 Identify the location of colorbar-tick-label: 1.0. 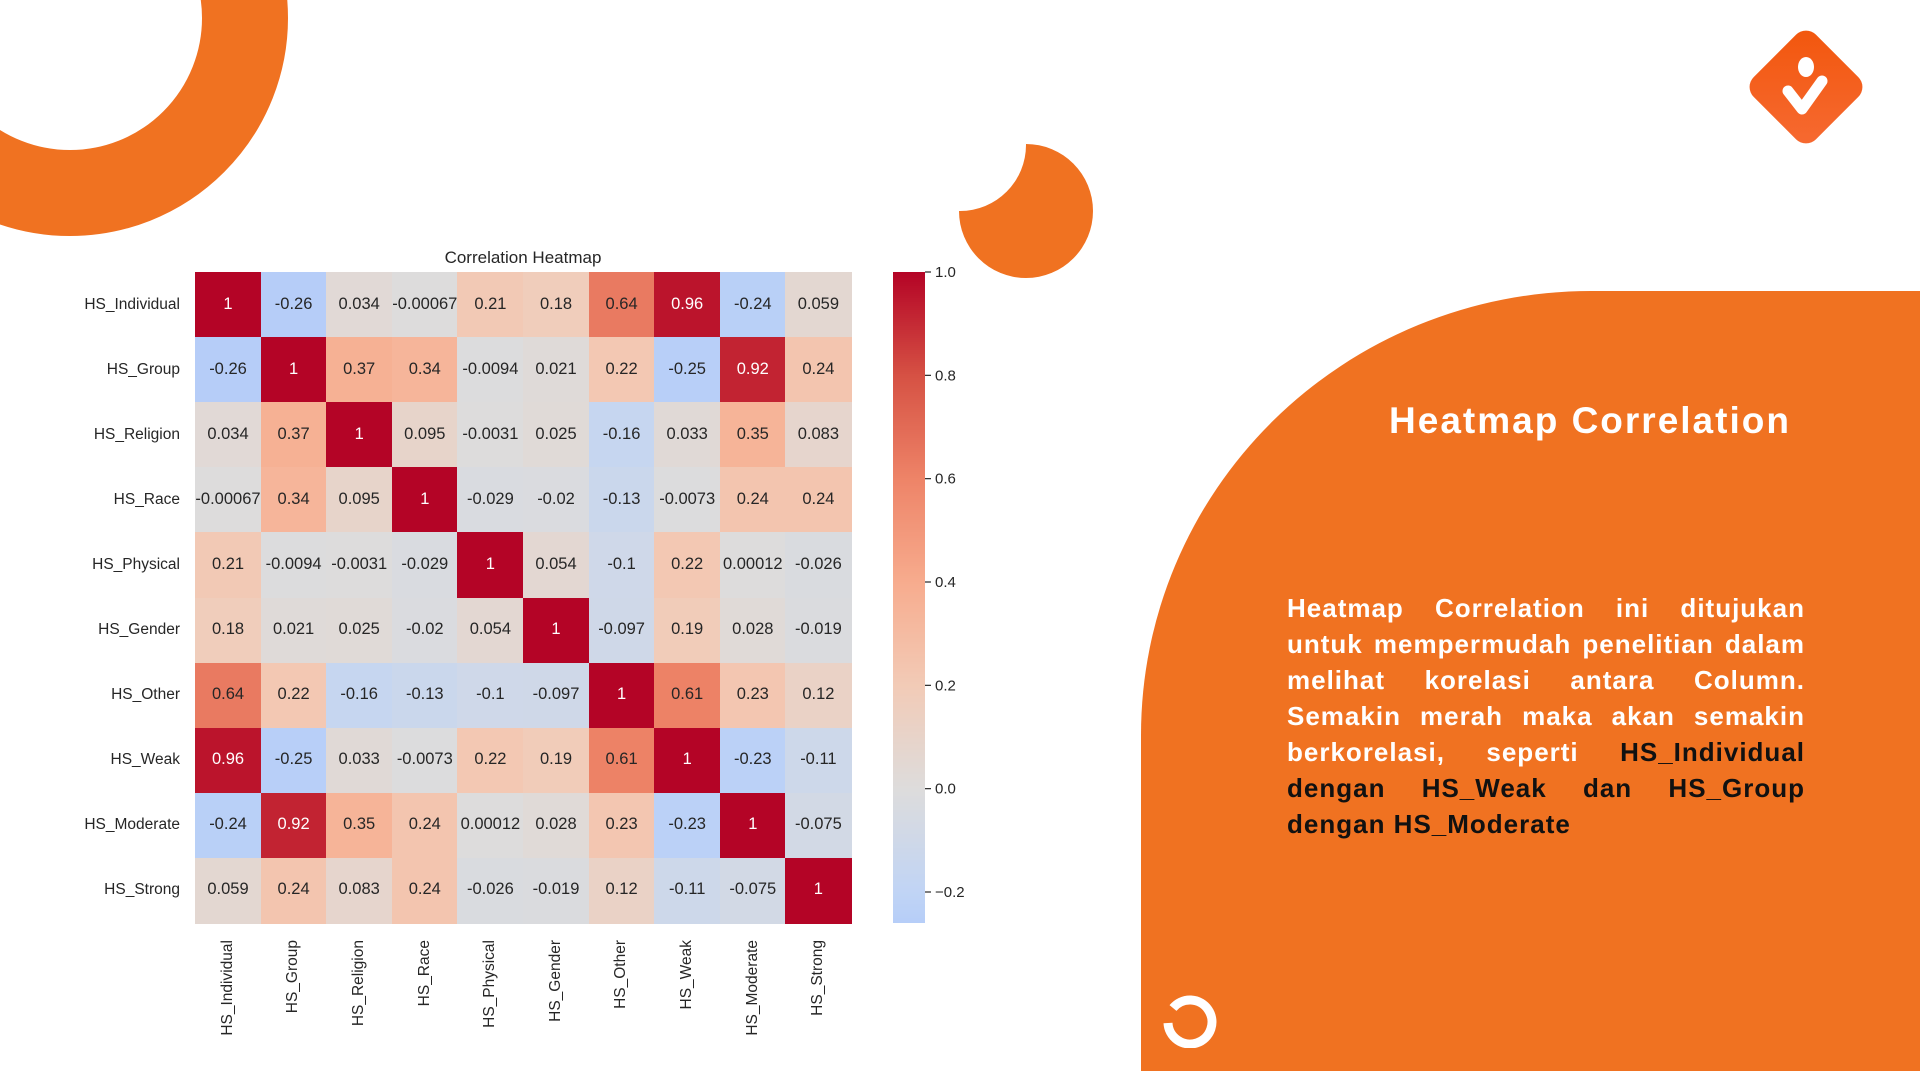
(945, 272).